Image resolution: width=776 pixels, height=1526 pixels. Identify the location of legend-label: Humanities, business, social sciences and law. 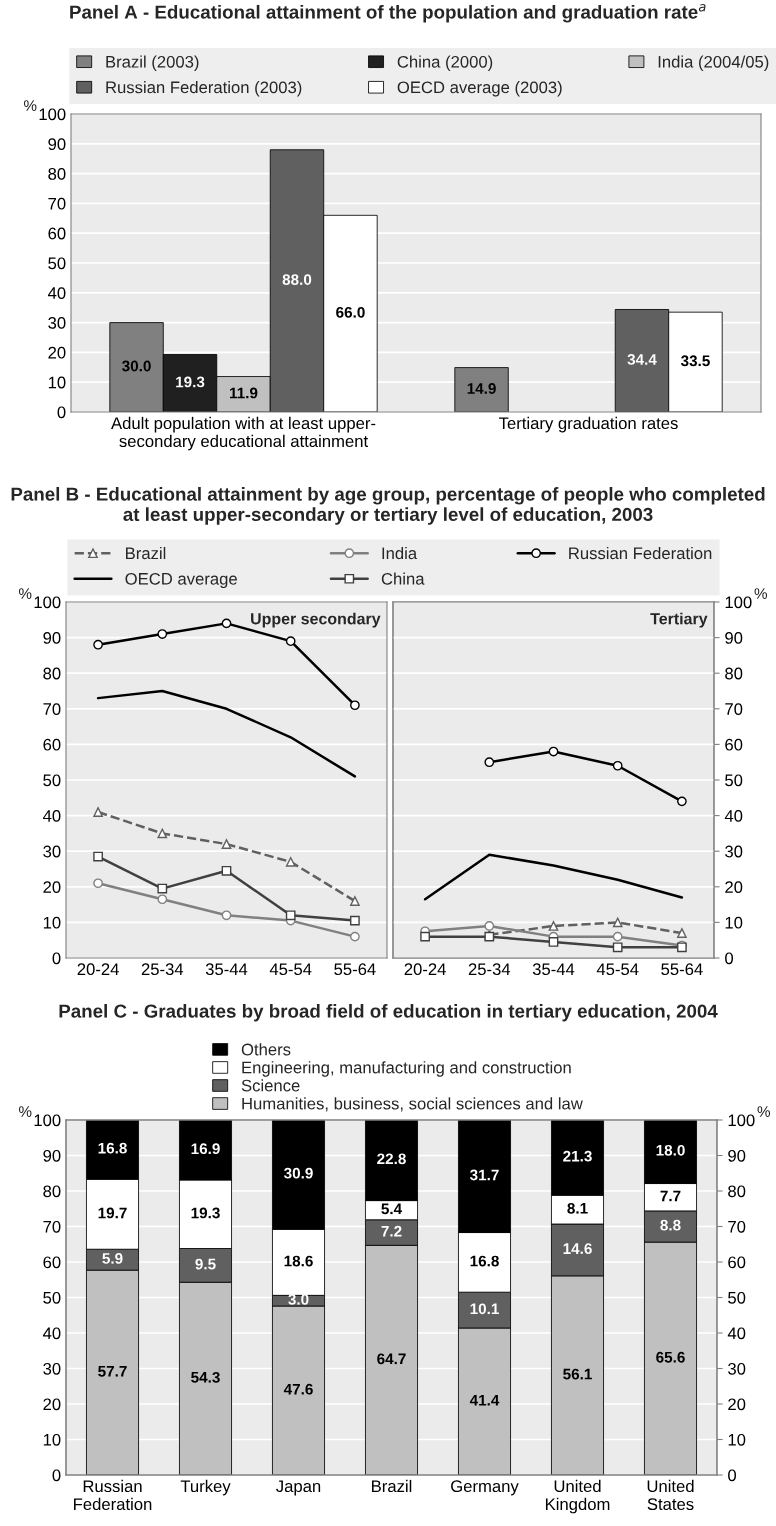
(412, 1104).